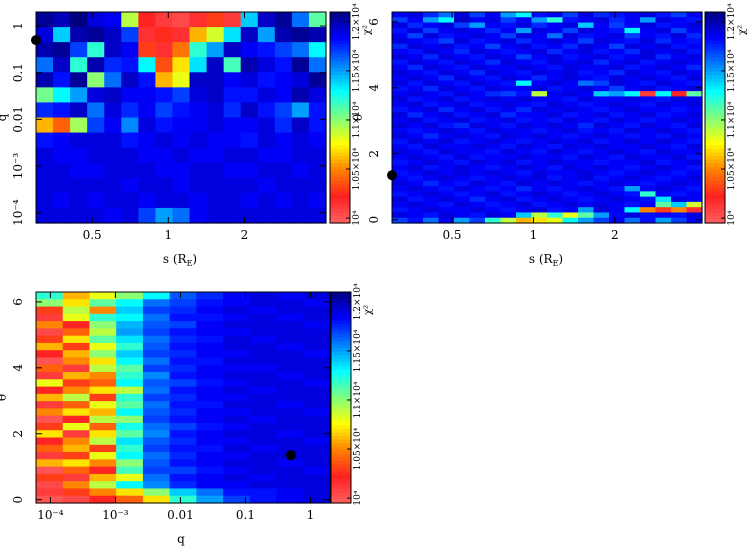 The height and width of the screenshot is (551, 754). I want to click on plot-frame, so click(181, 117).